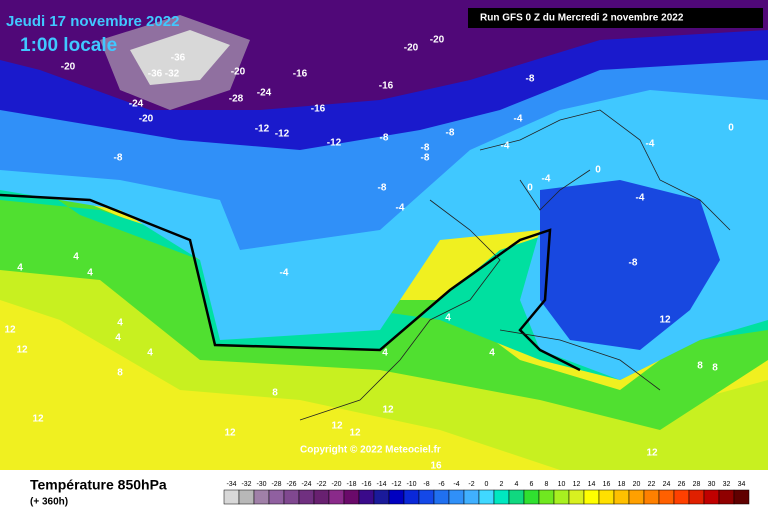 The image size is (768, 512). I want to click on legend-label: 34, so click(742, 484).